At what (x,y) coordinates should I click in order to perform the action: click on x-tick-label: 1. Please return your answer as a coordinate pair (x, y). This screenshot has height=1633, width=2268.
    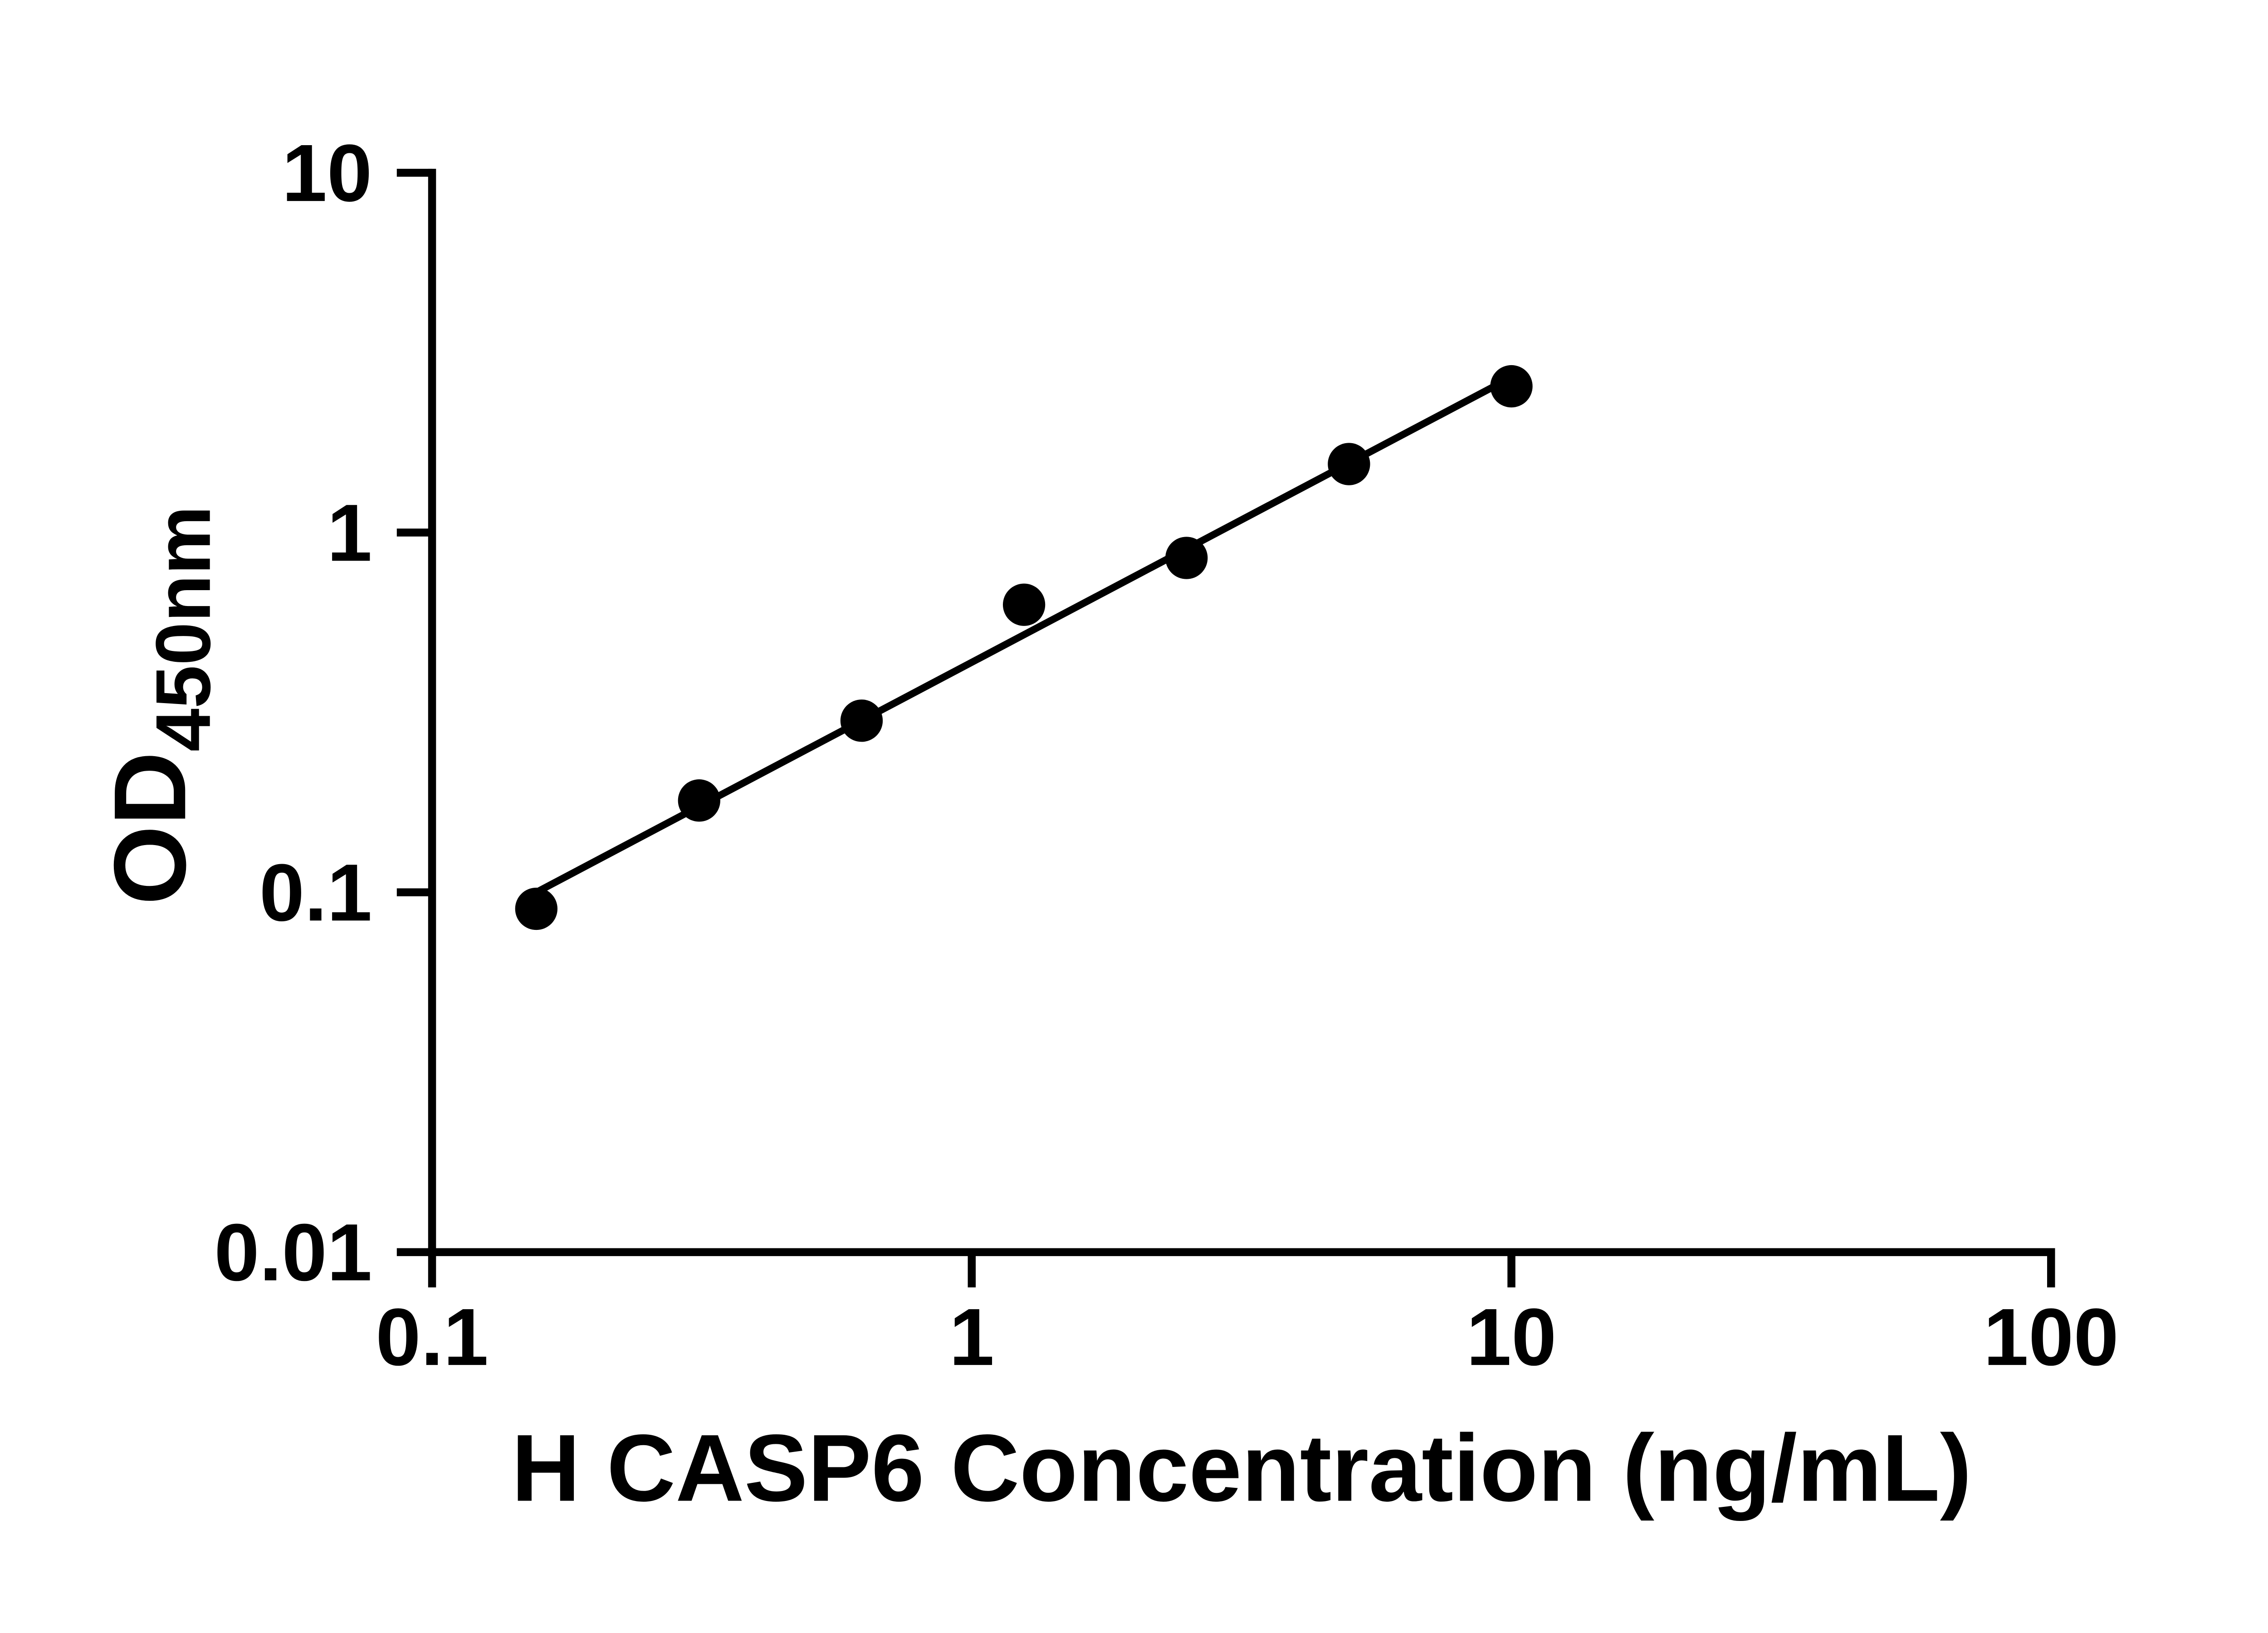
    Looking at the image, I should click on (971, 1336).